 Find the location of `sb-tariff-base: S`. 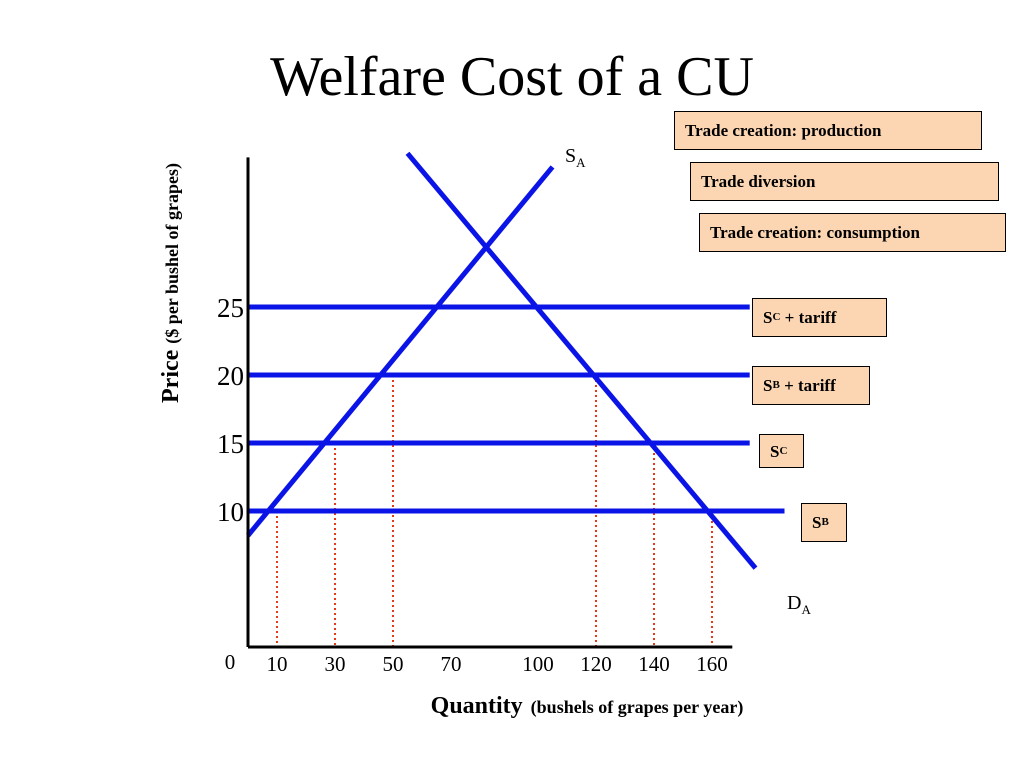

sb-tariff-base: S is located at coordinates (768, 385).